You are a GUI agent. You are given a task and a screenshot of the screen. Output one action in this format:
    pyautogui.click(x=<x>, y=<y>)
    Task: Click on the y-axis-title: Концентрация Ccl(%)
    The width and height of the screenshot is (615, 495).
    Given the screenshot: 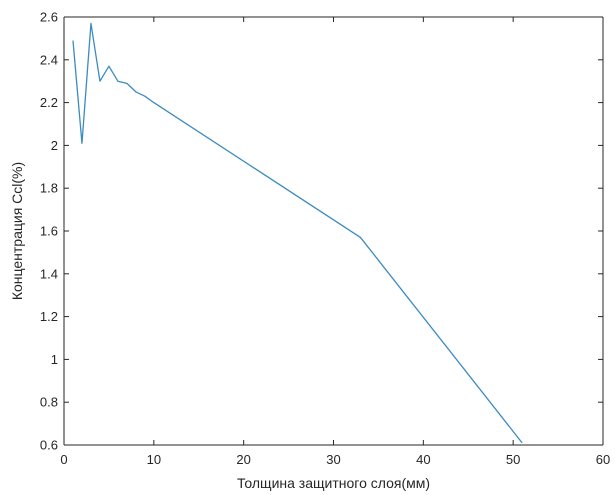 What is the action you would take?
    pyautogui.click(x=17, y=231)
    